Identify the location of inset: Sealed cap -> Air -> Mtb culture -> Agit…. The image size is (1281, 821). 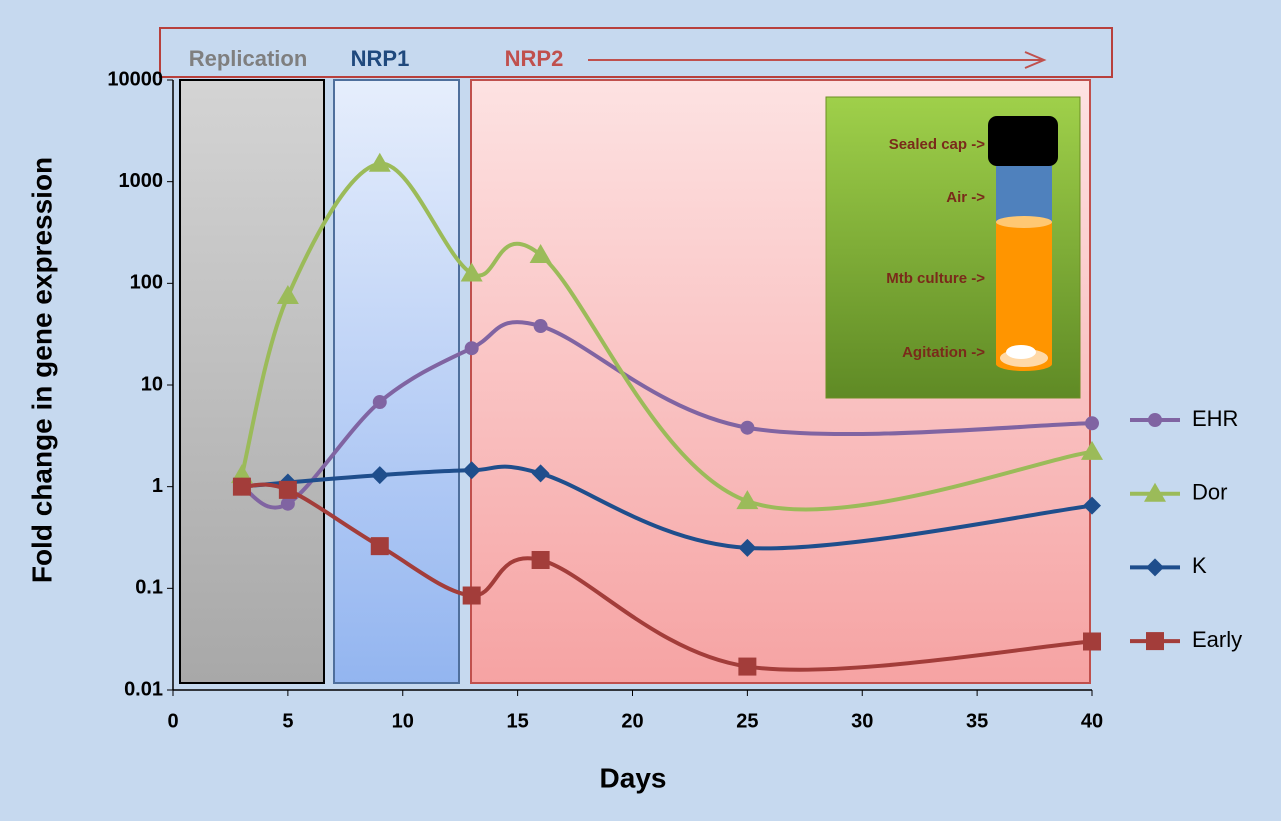
(953, 247).